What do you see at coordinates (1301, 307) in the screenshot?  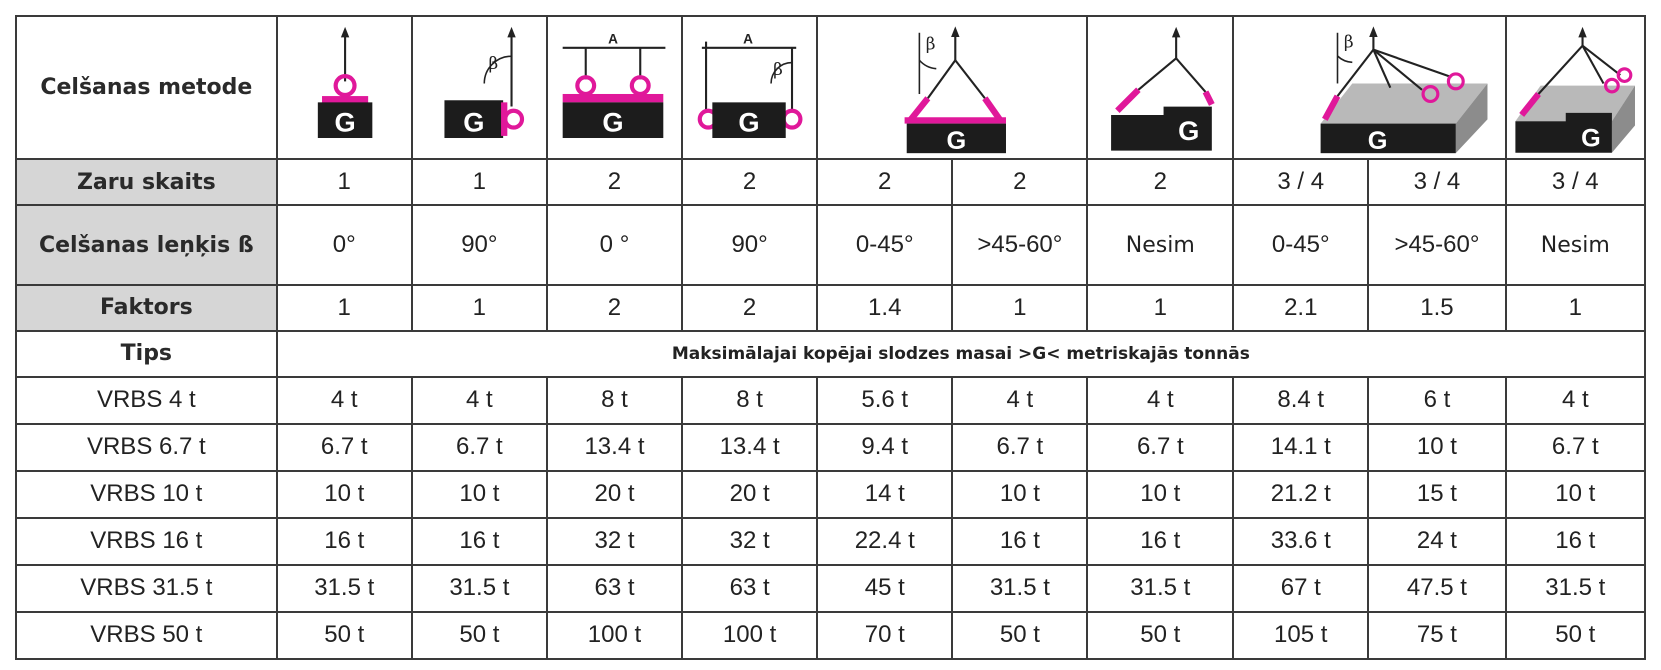 I see `factors-cell: 2.1` at bounding box center [1301, 307].